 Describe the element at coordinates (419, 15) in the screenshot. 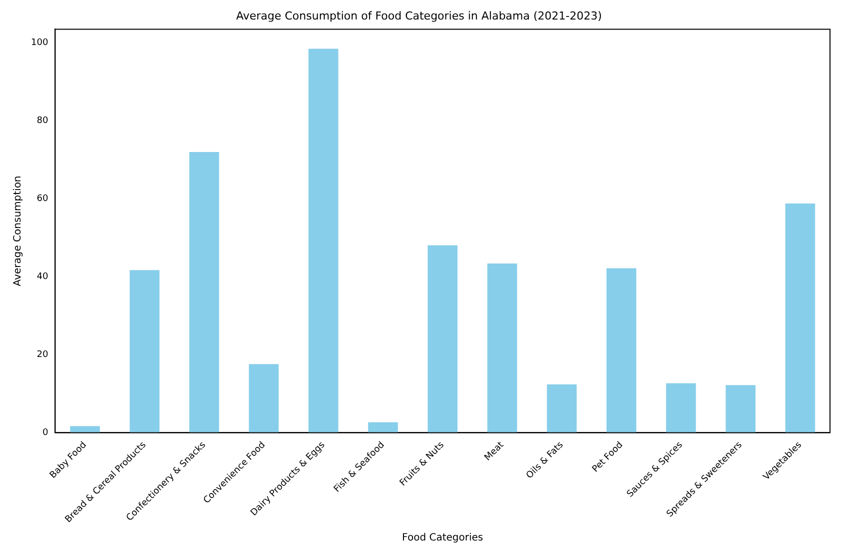

I see `chart-title: Average Consumption of Food Categories in Alabama (2021-2023)` at that location.